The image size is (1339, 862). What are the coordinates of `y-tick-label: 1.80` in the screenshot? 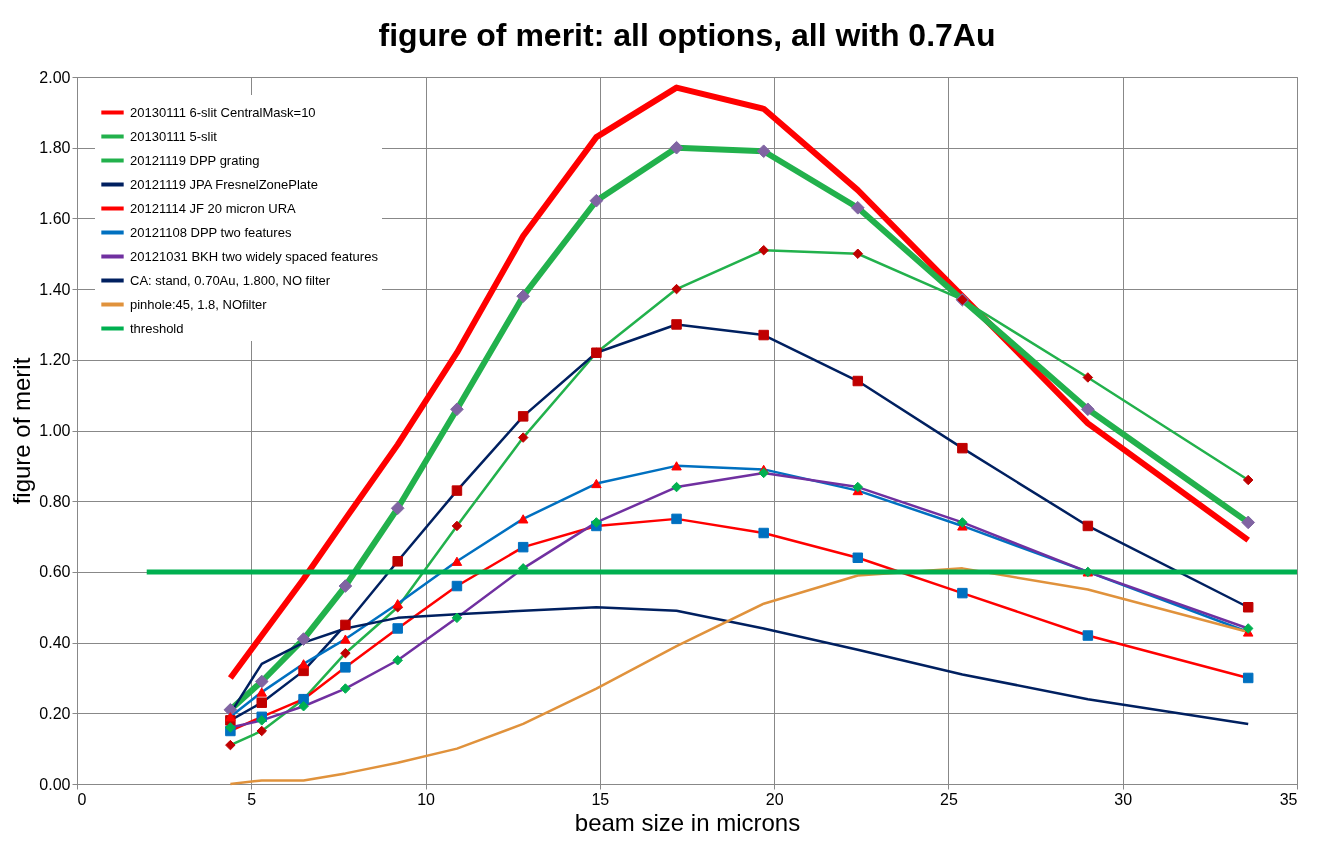 It's located at (55, 148).